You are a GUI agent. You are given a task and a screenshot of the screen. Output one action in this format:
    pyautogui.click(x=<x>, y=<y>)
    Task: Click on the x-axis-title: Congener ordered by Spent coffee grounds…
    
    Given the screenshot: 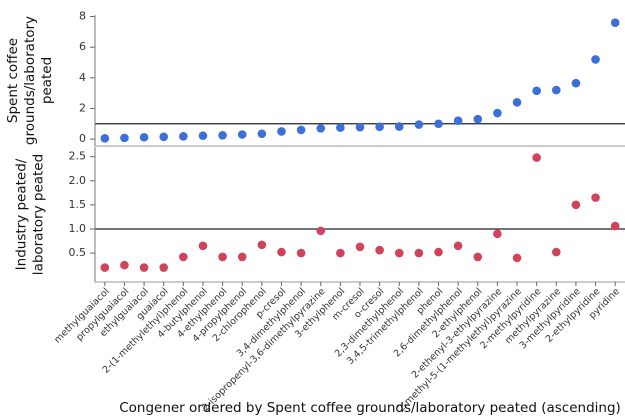 What is the action you would take?
    pyautogui.click(x=370, y=408)
    